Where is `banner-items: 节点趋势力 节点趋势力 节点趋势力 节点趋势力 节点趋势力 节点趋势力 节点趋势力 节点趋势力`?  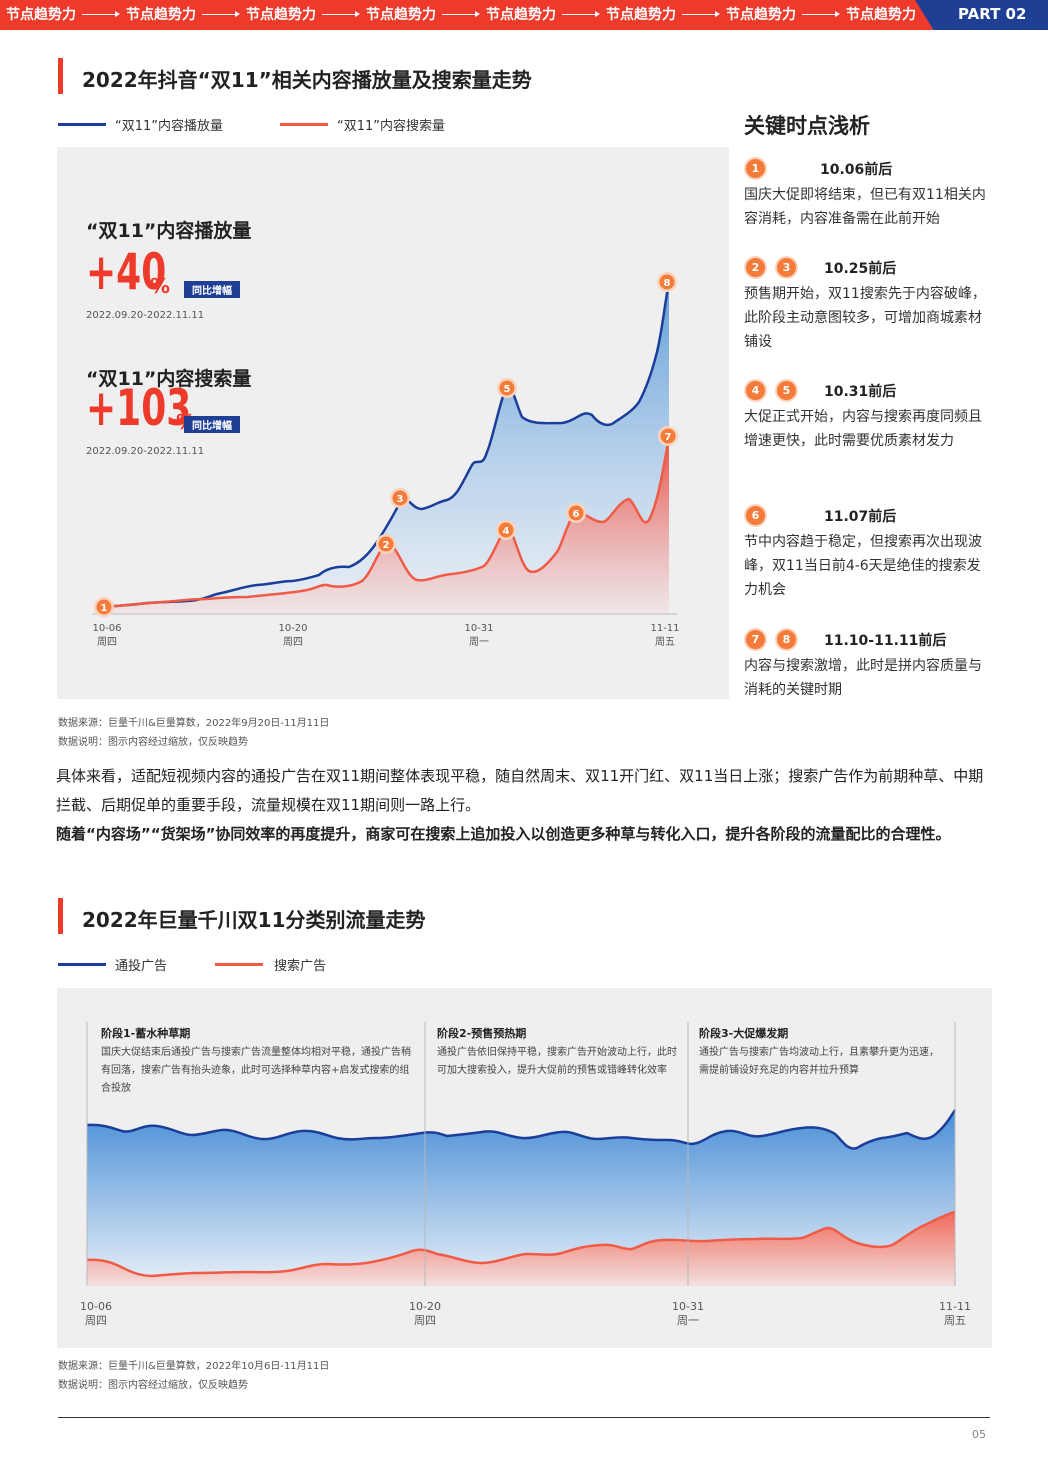 banner-items: 节点趋势力 节点趋势力 节点趋势力 节点趋势力 节点趋势力 节点趋势力 节点趋势力 节点趋势力 is located at coordinates (461, 14).